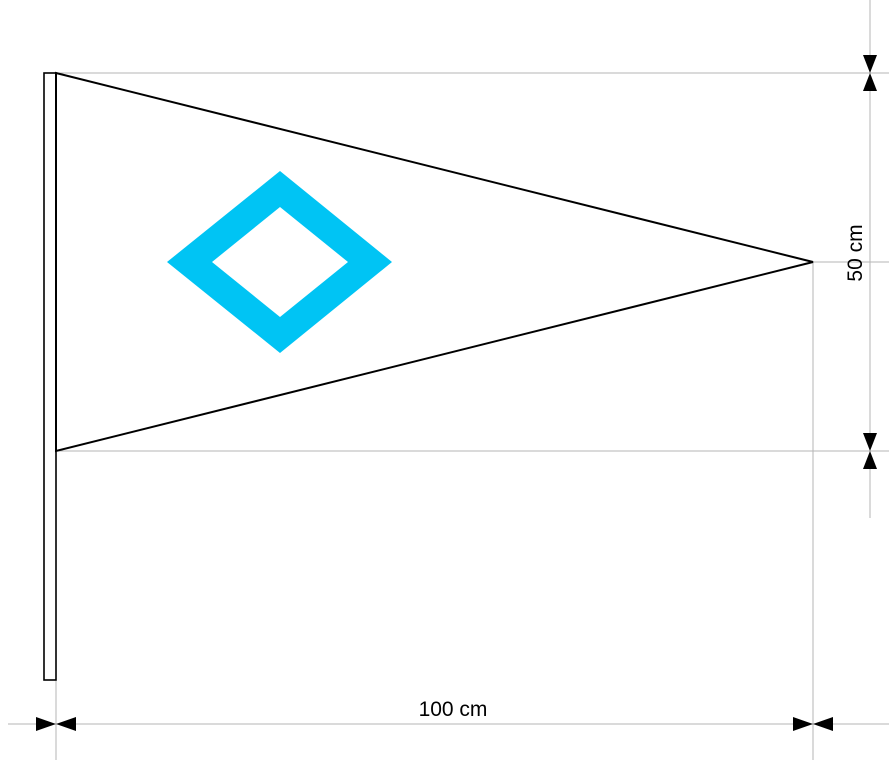 The width and height of the screenshot is (889, 762). I want to click on height-arrows, so click(870, 262).